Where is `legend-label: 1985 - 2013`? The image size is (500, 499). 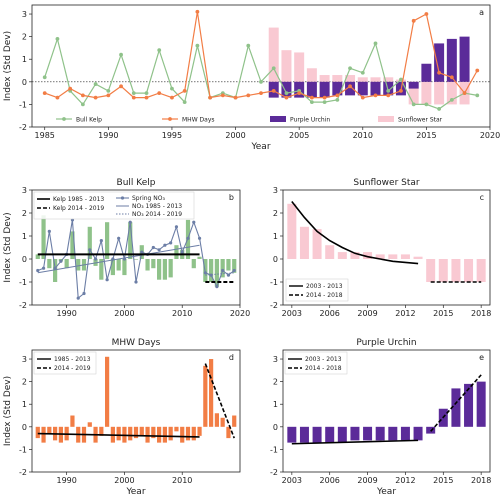
legend-label: 1985 - 2013 is located at coordinates (72, 359).